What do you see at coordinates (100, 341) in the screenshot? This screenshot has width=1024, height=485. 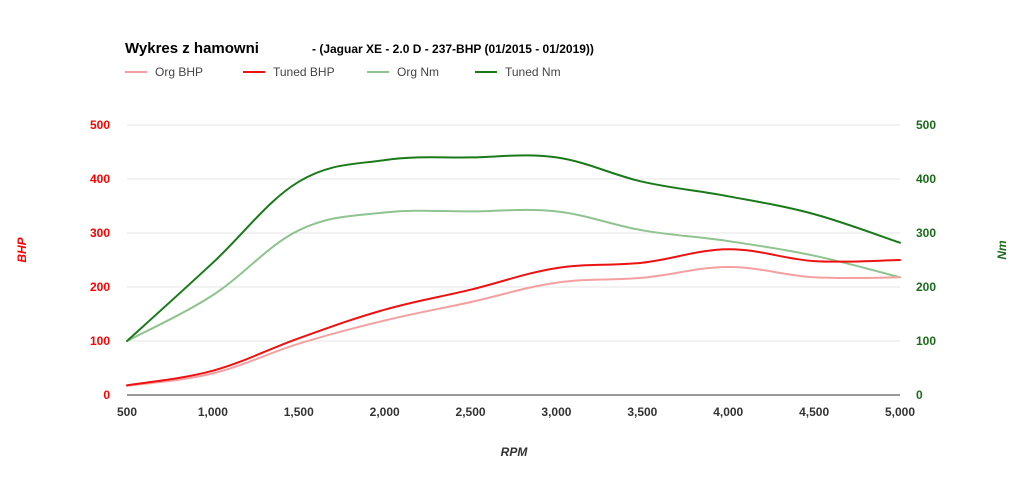 I see `y-left-tick-label: 100` at bounding box center [100, 341].